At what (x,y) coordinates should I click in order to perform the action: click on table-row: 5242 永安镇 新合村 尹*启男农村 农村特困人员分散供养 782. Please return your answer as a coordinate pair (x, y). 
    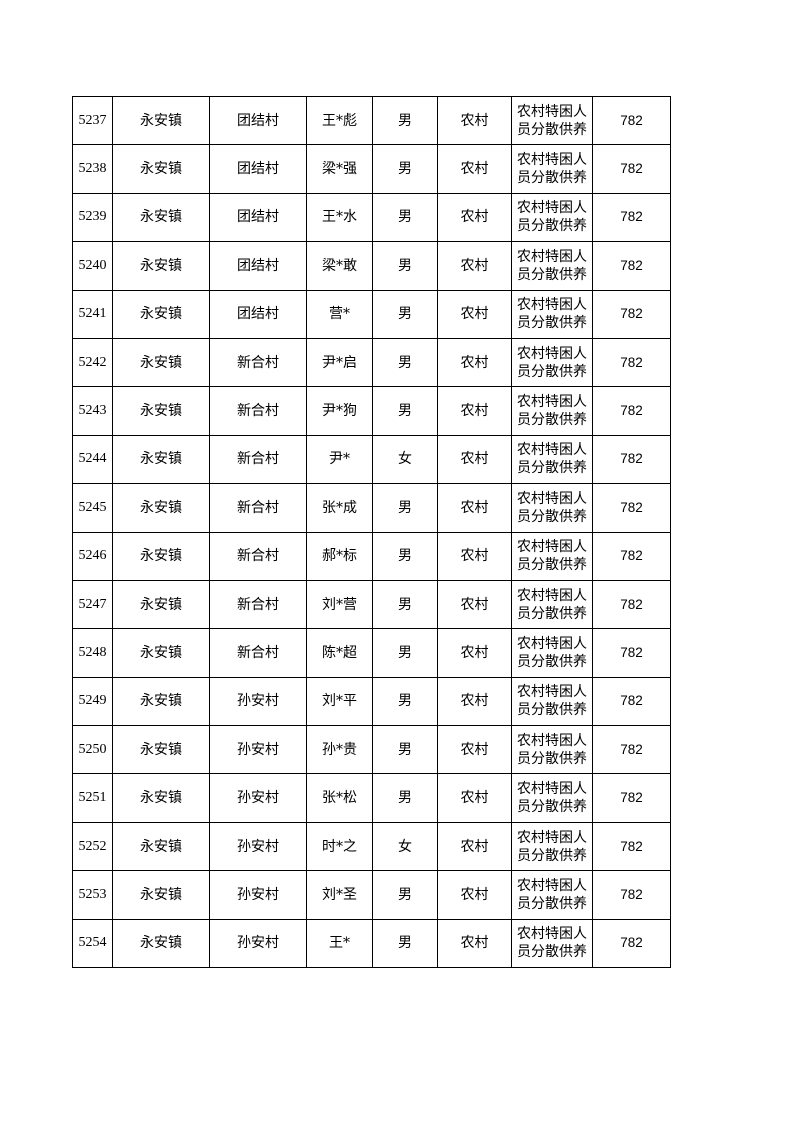
    Looking at the image, I should click on (371, 362).